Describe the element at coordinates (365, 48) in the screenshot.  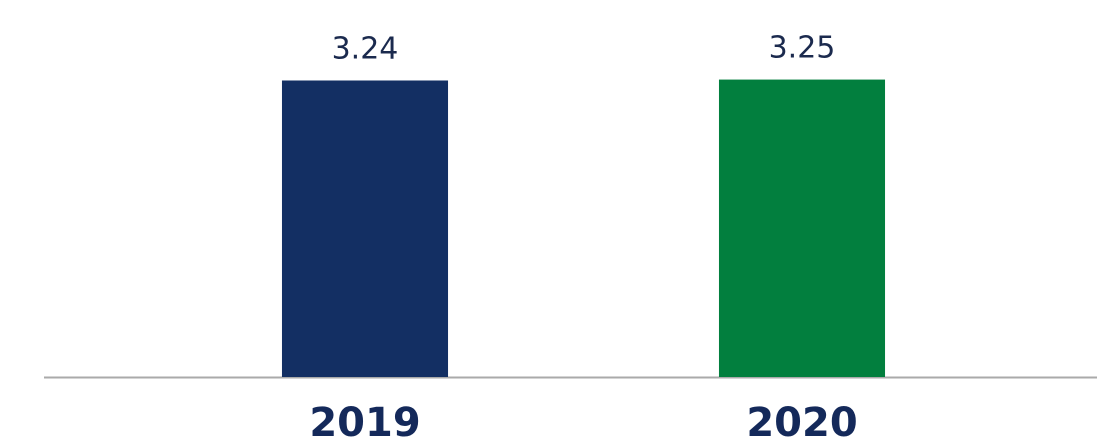
I see `value-label: 3.24` at that location.